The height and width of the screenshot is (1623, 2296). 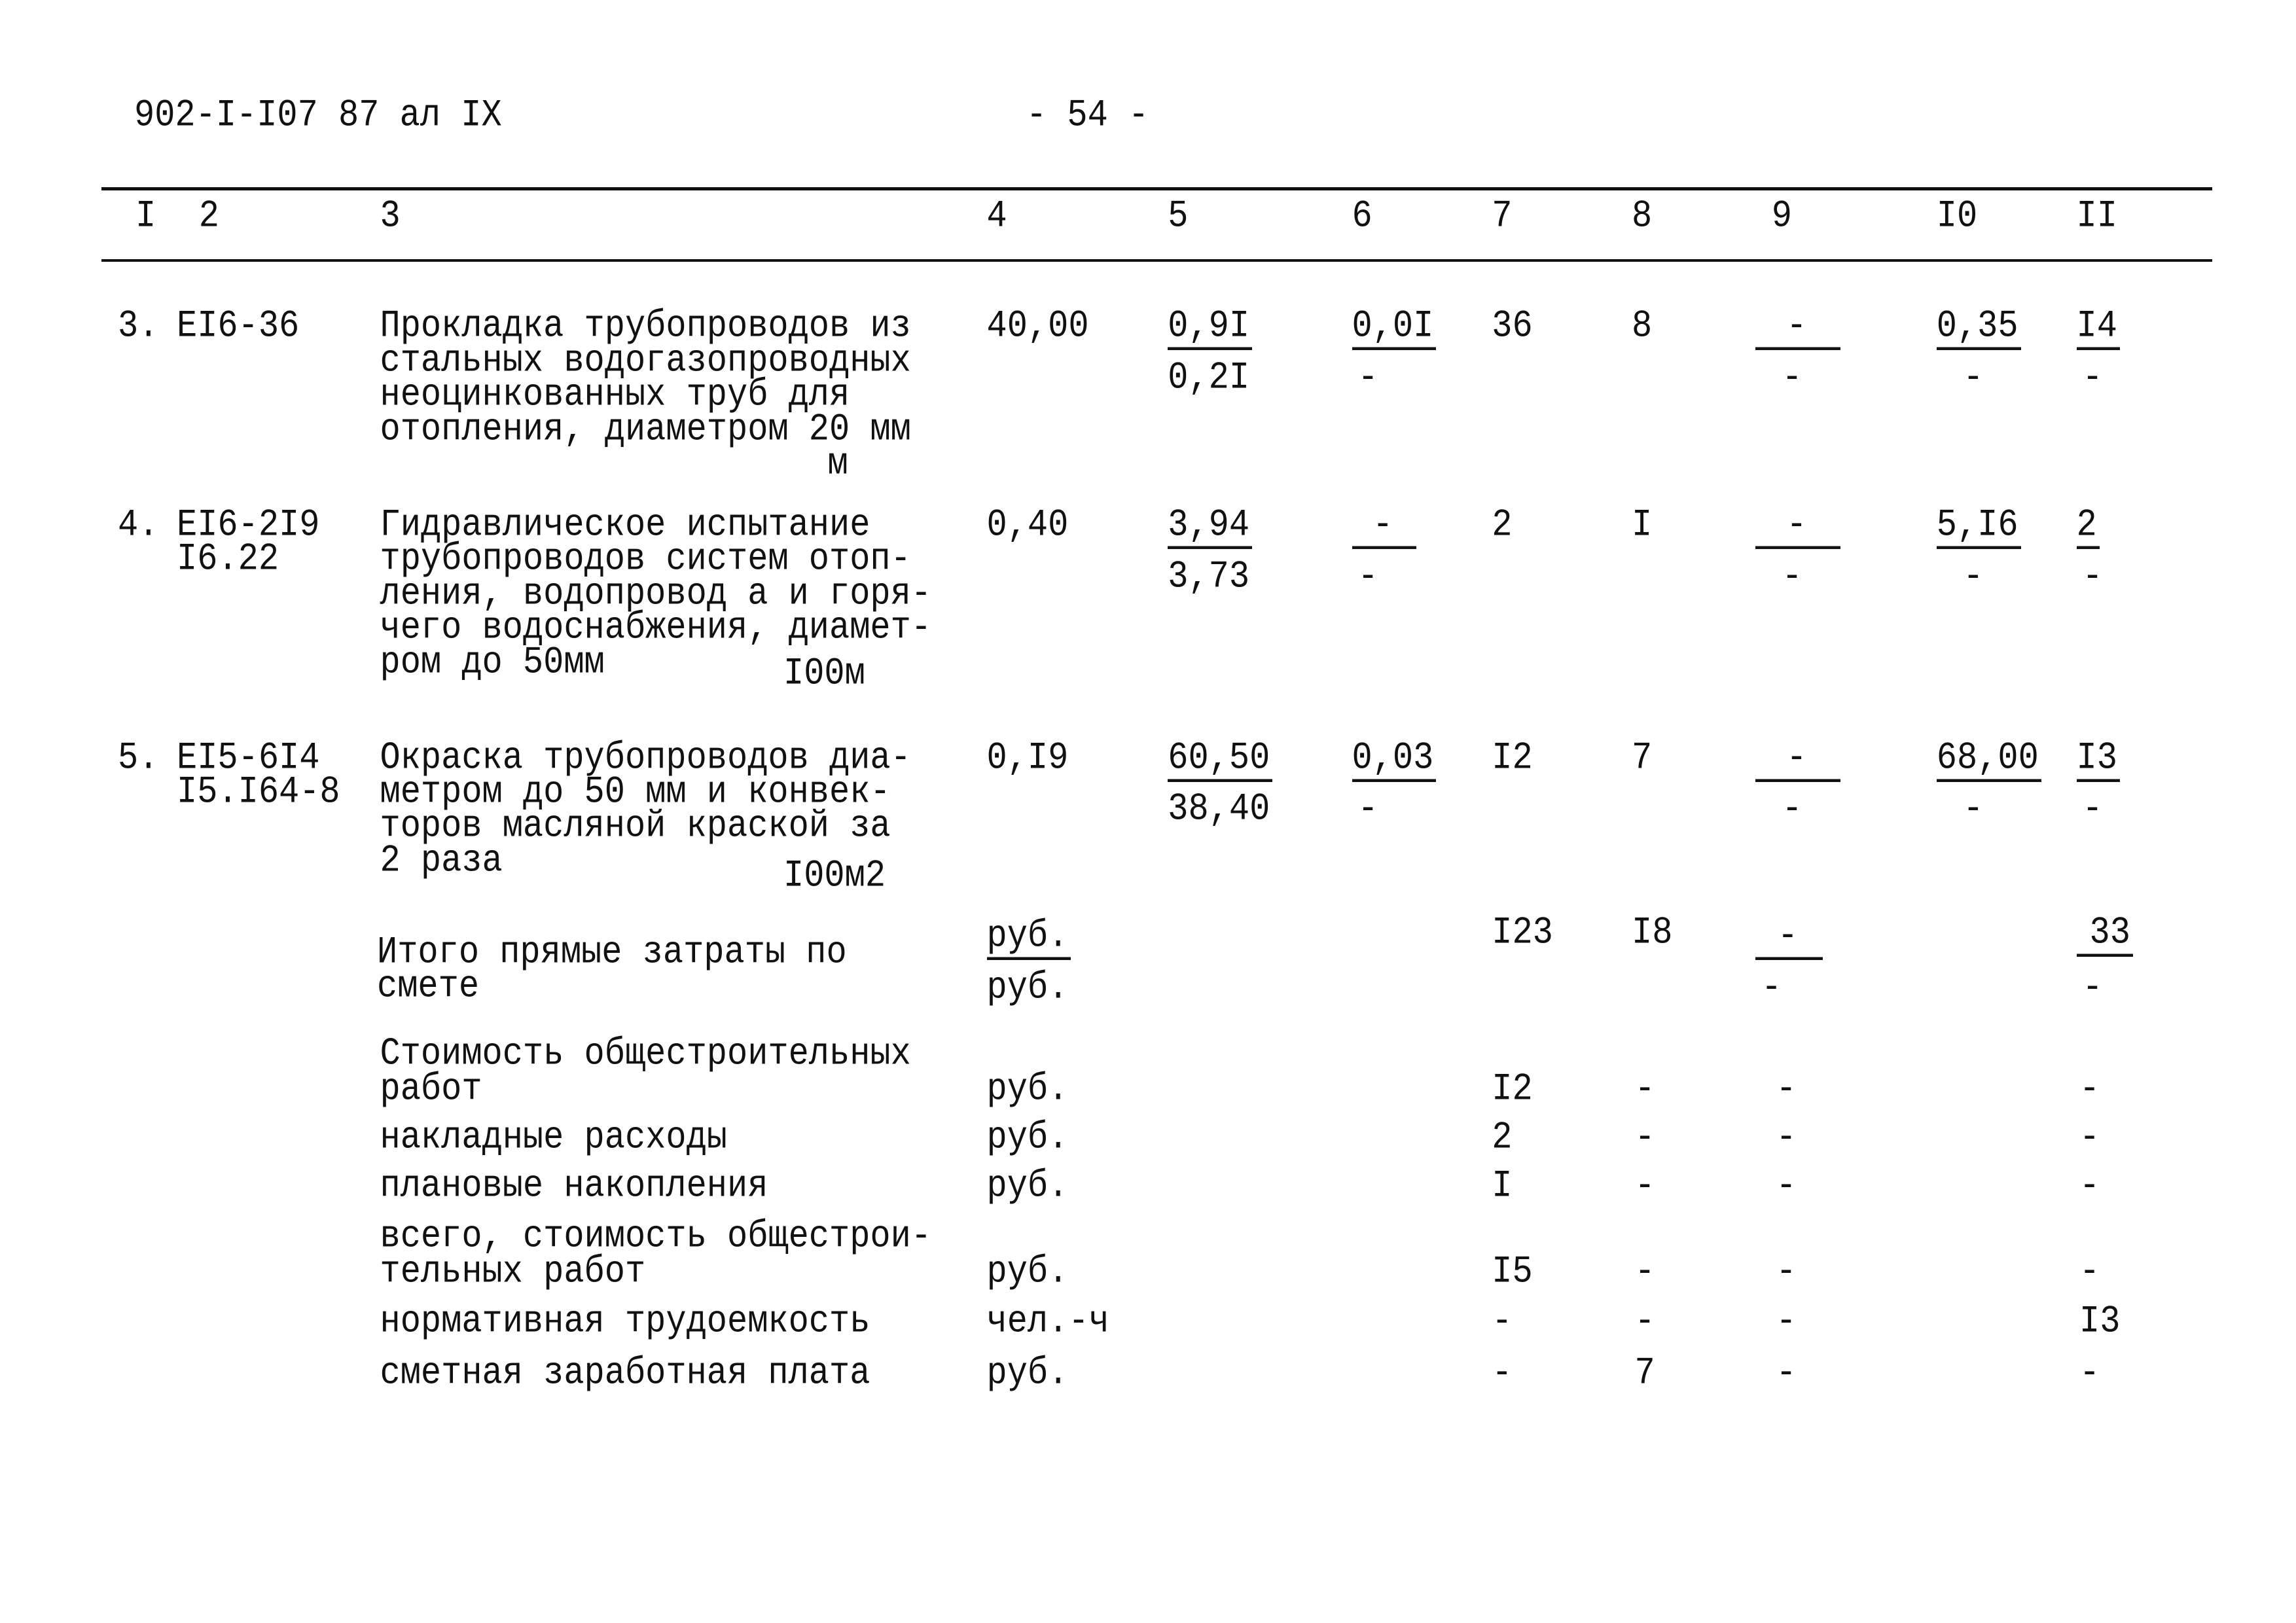 What do you see at coordinates (1394, 760) in the screenshot?
I see `c6-numerator: 0,03` at bounding box center [1394, 760].